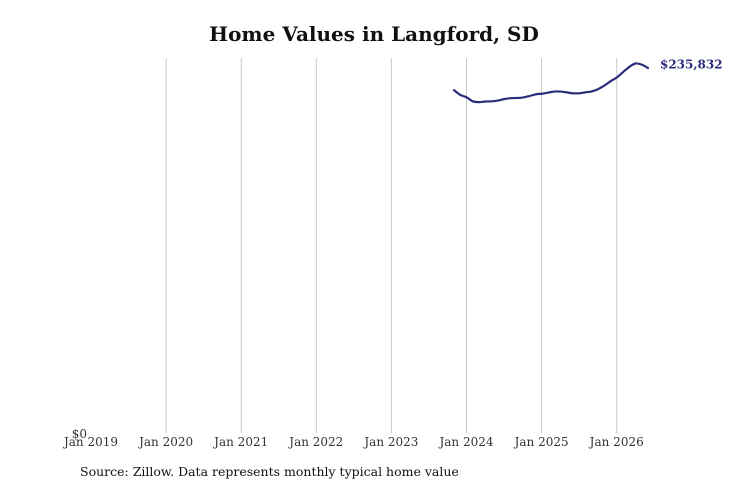  Describe the element at coordinates (616, 442) in the screenshot. I see `x-tick-label: Jan 2026` at that location.